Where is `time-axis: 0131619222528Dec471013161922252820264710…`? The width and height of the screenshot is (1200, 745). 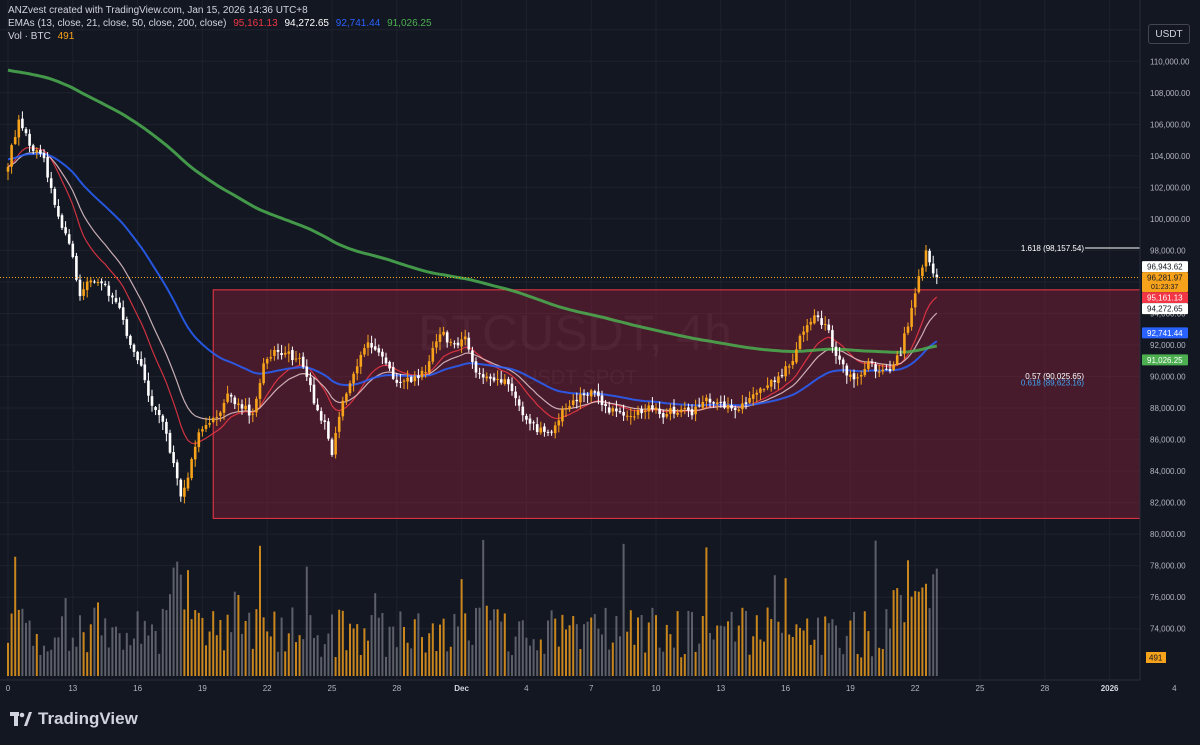
time-axis: 0131619222528Dec471013161922252820264710… is located at coordinates (600, 686).